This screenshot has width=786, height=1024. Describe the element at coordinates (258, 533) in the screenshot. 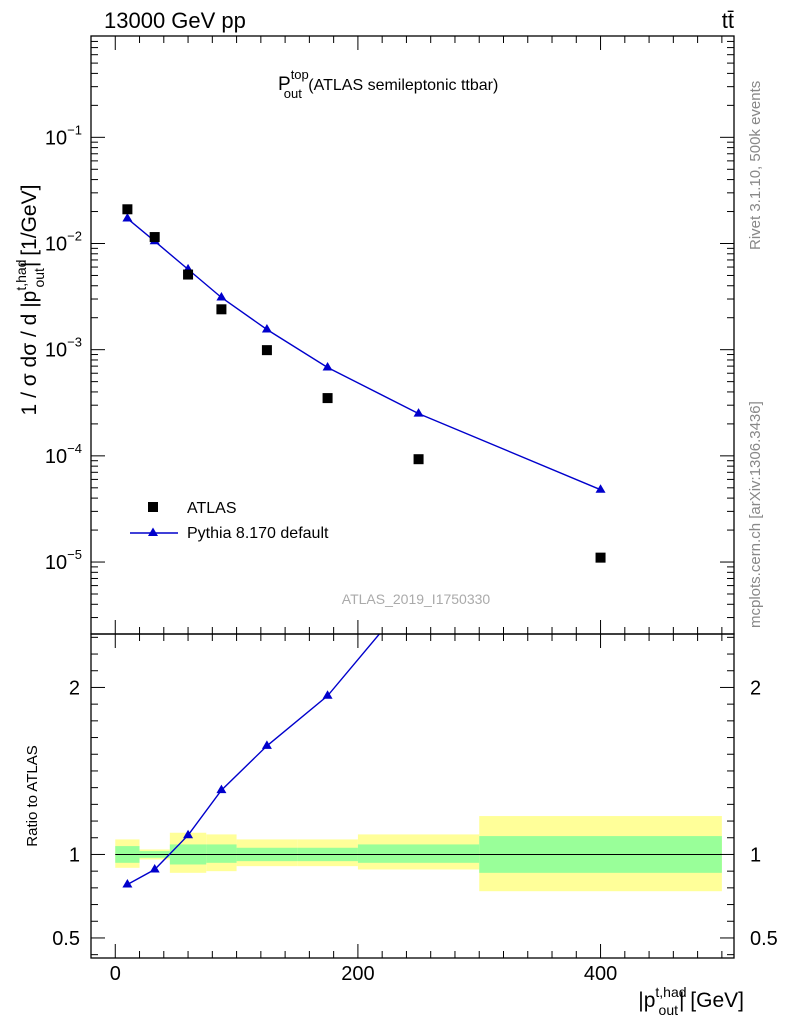

I see `legend-pythia-label: Pythia 8.170 default` at that location.